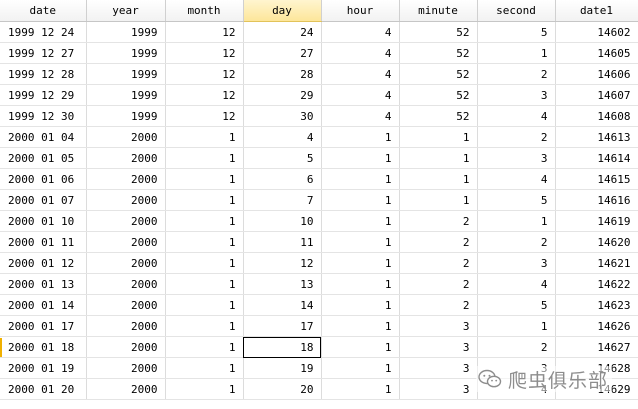 Image resolution: width=638 pixels, height=409 pixels. Describe the element at coordinates (282, 11) in the screenshot. I see `column-header-day: day` at that location.